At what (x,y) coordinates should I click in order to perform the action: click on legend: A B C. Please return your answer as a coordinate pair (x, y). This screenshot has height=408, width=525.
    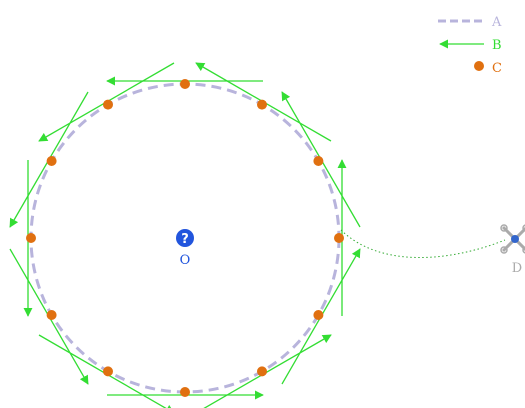
    Looking at the image, I should click on (470, 45).